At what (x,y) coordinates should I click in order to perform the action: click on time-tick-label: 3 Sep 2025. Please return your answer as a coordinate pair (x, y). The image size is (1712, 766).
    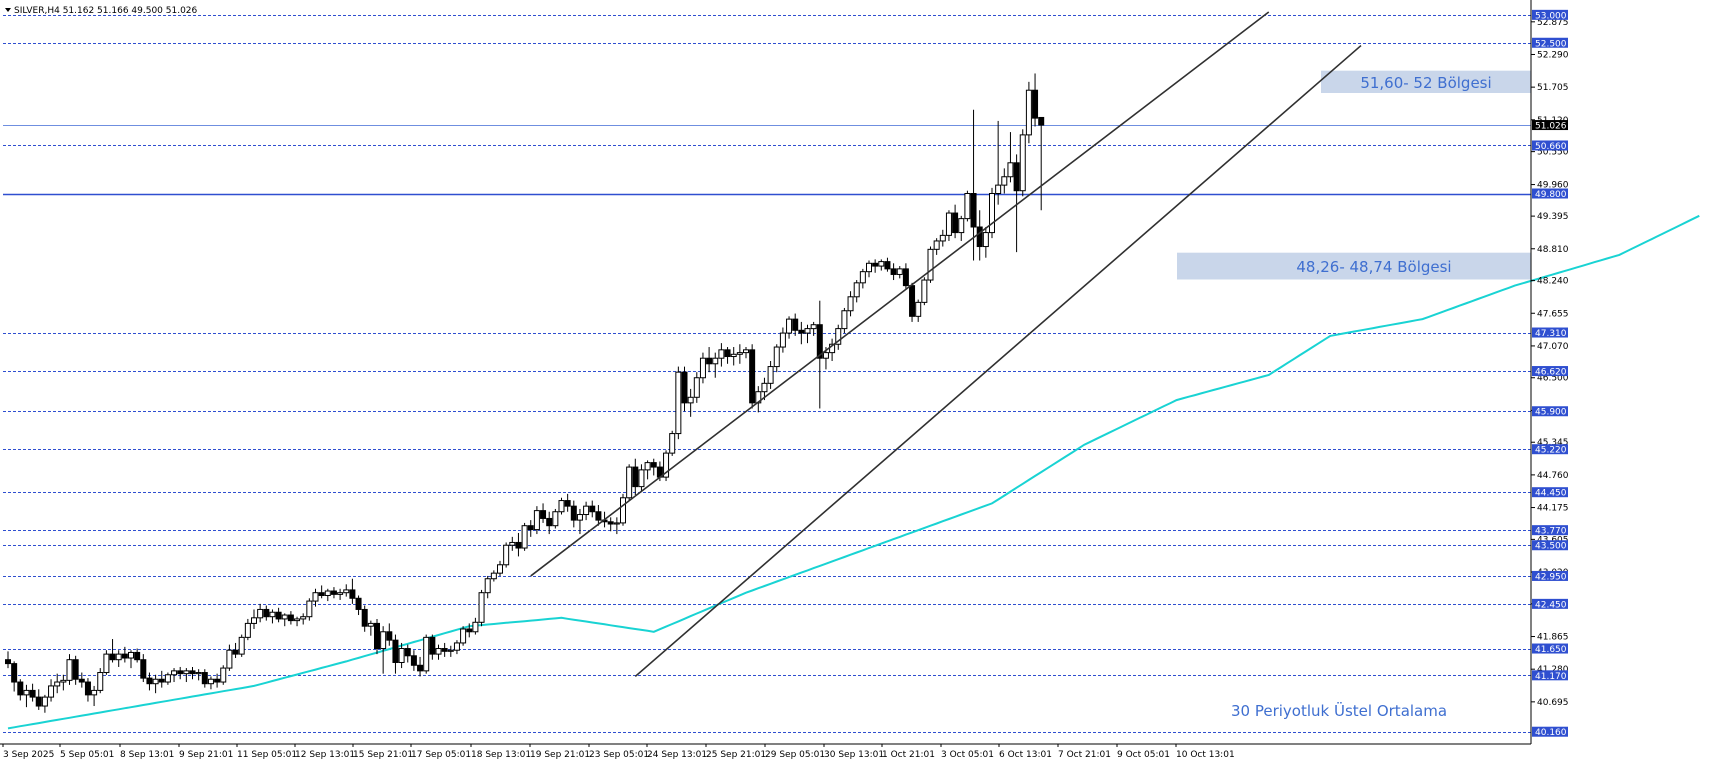
    Looking at the image, I should click on (28, 755).